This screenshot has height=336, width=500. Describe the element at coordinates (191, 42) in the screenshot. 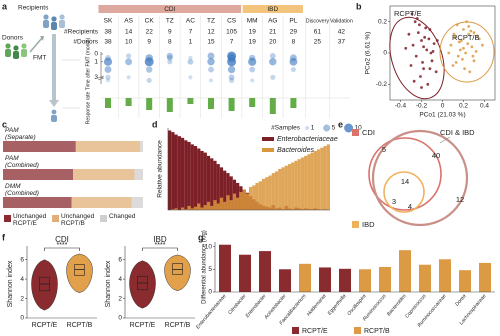

I see `row-value: 1` at that location.